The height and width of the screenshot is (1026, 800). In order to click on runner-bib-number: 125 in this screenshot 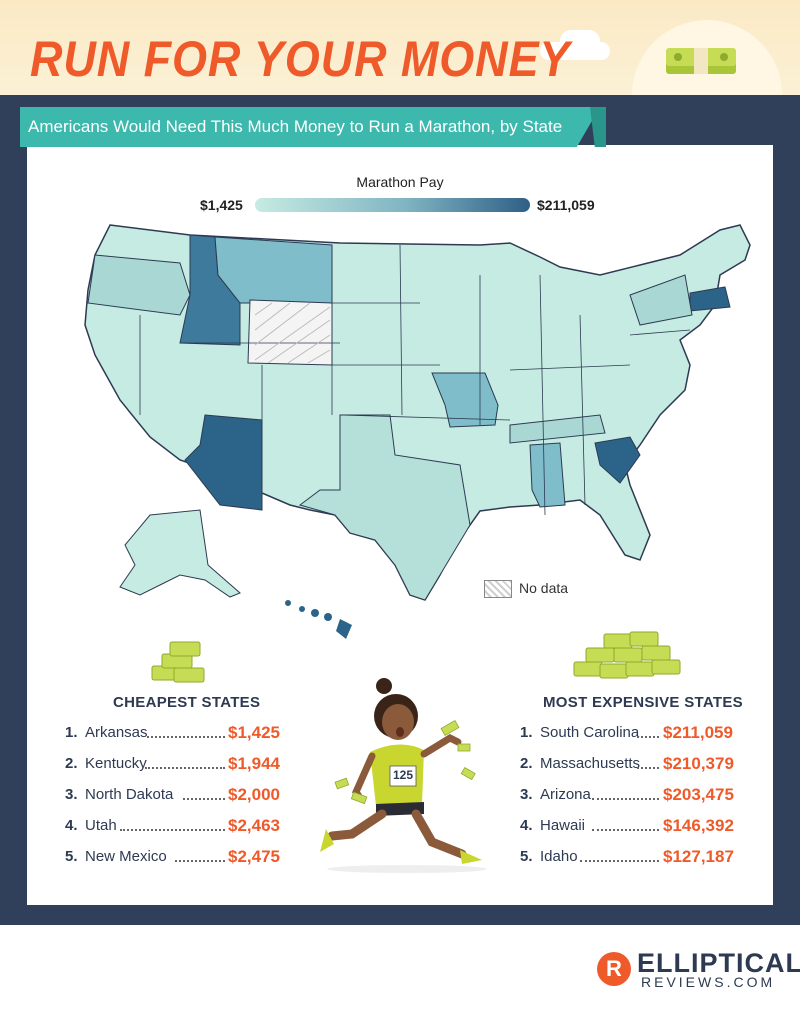, I will do `click(403, 775)`.